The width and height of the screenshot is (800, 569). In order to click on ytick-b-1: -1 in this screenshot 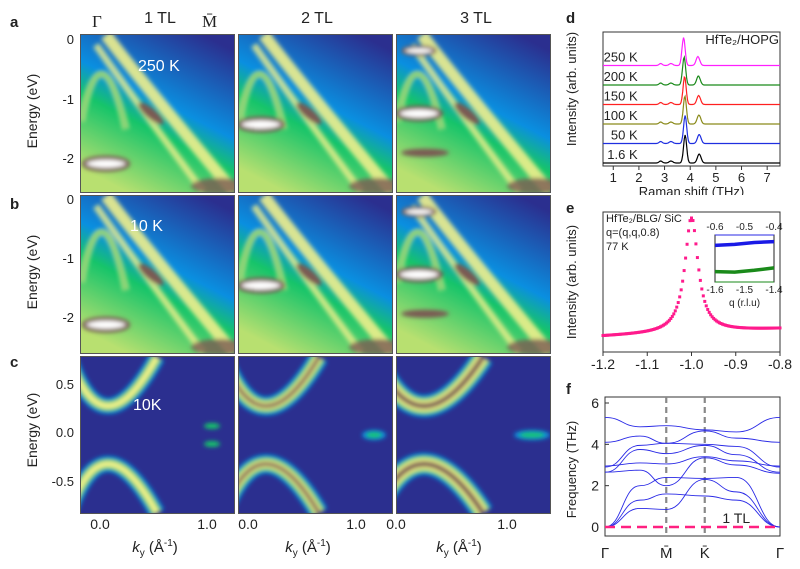, I will do `click(68, 258)`.